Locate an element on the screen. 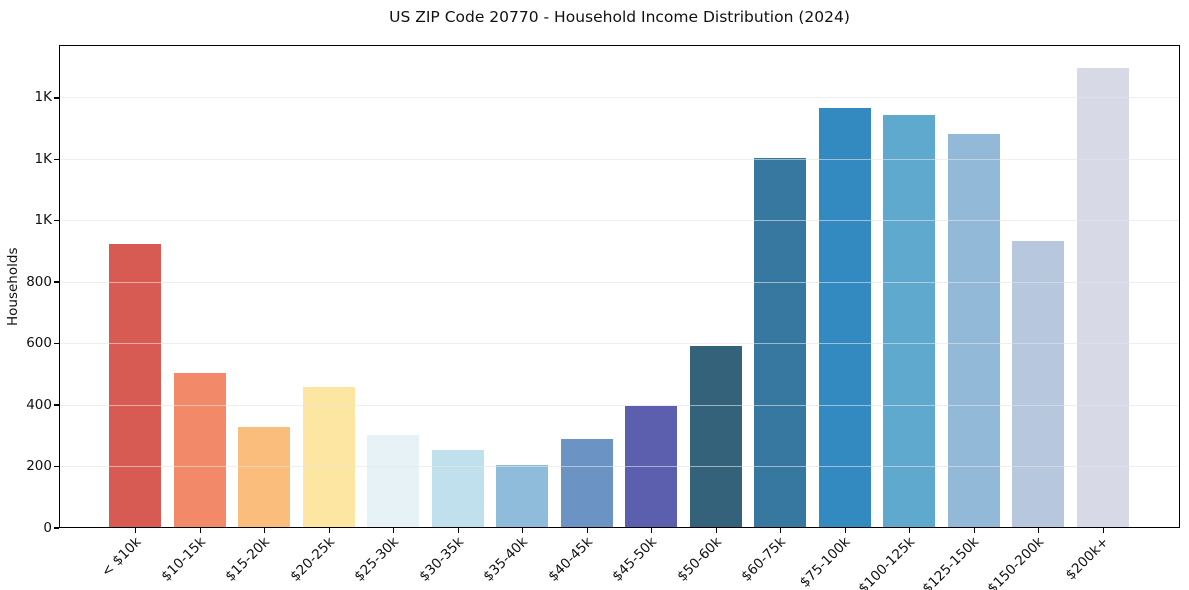  y-tick-label-1400: 1K is located at coordinates (43, 97).